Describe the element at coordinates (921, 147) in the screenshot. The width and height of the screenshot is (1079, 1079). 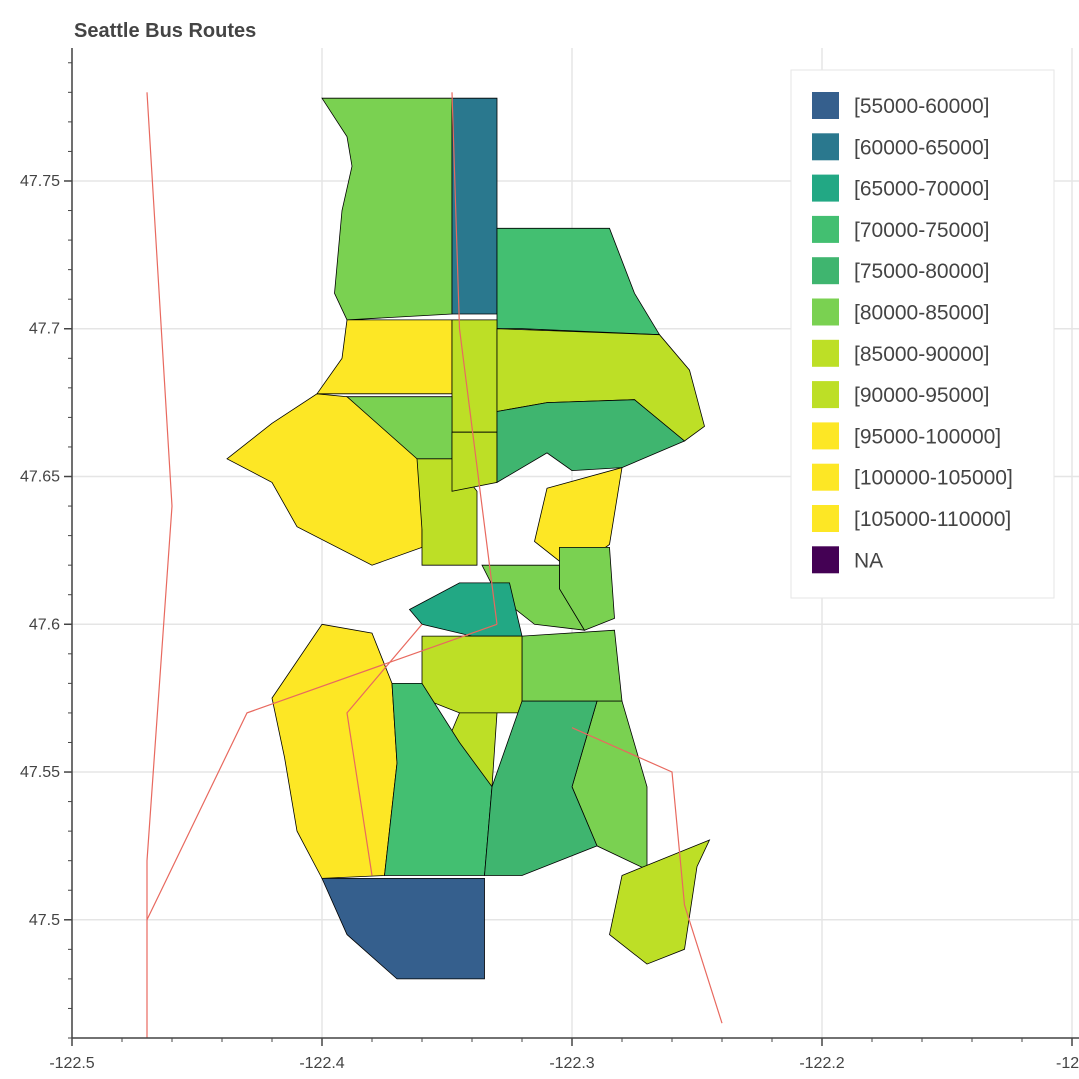
I see `legend-label: [60000-65000]` at that location.